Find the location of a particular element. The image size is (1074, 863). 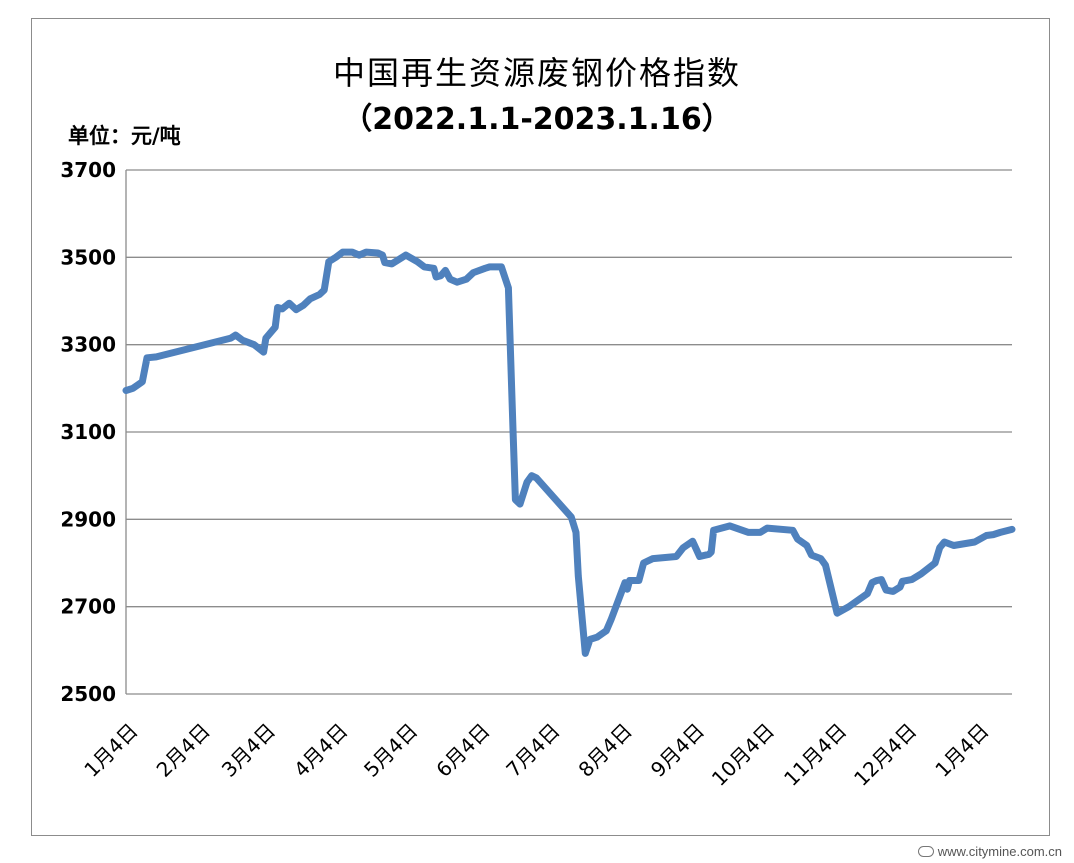

y-tick-label: 3100 is located at coordinates (88, 432).